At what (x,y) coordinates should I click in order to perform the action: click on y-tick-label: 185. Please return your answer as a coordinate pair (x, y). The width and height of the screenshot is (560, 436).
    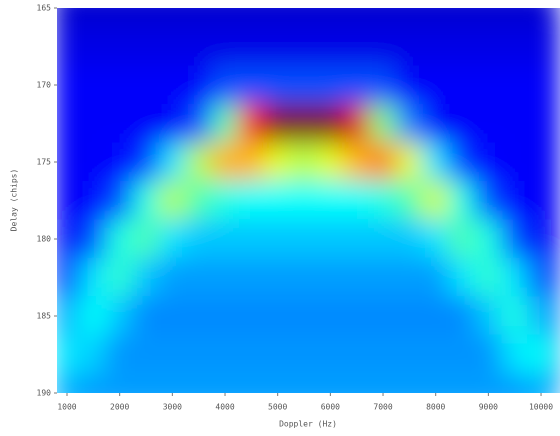
    Looking at the image, I should click on (44, 316).